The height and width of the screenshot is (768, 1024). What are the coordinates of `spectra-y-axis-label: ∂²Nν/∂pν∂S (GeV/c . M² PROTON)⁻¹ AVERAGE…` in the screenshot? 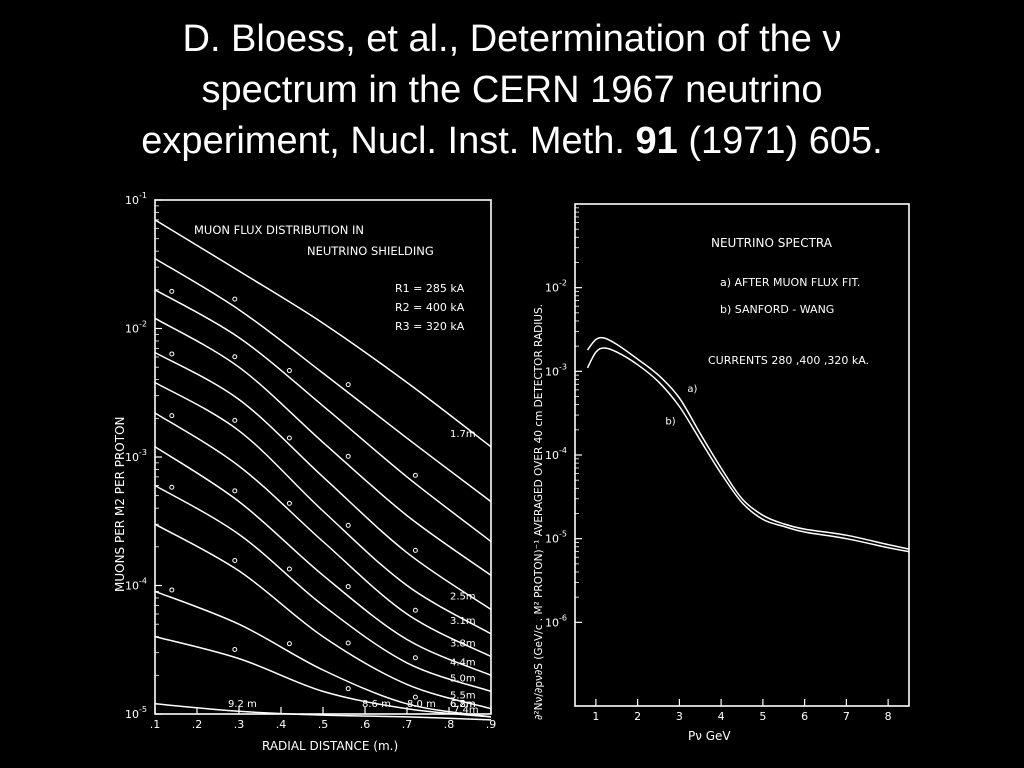 It's located at (539, 512).